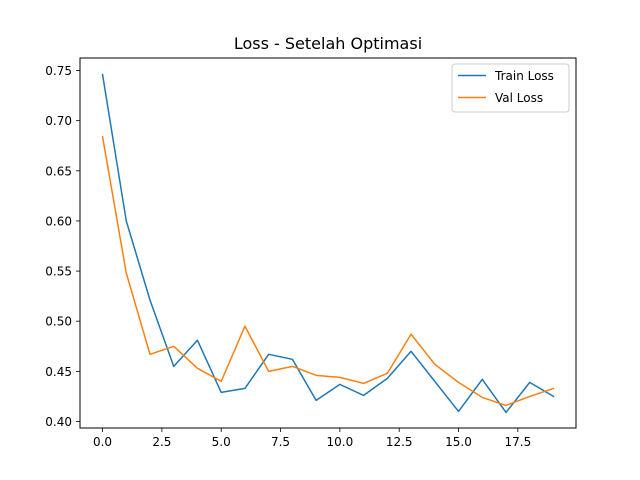  Describe the element at coordinates (280, 442) in the screenshot. I see `x-tick-label: 7.5` at that location.